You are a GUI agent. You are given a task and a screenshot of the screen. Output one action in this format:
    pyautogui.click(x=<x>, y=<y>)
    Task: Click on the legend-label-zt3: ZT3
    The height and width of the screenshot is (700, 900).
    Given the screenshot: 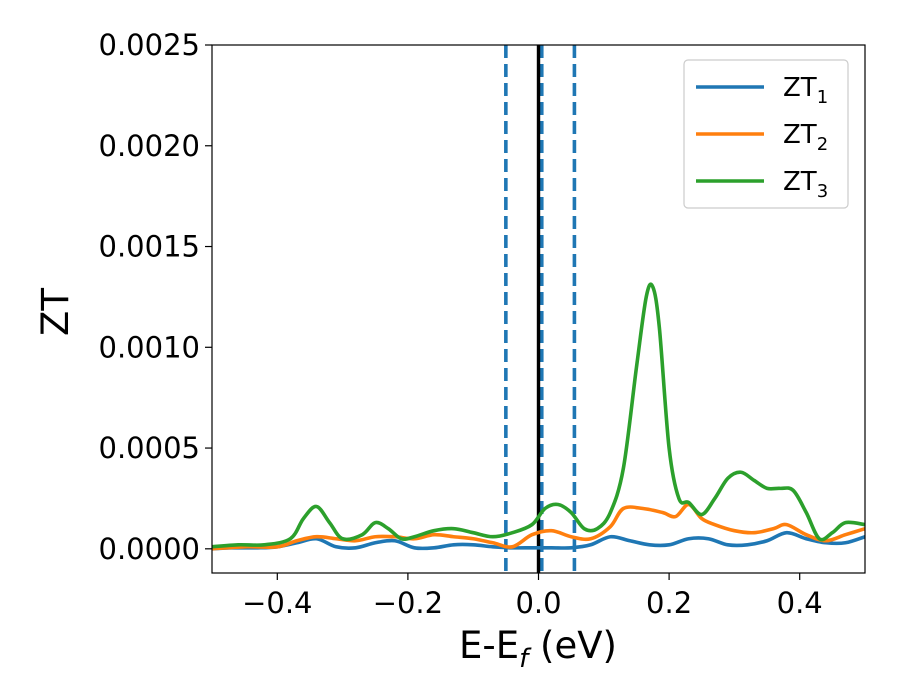 What is the action you would take?
    pyautogui.click(x=805, y=184)
    